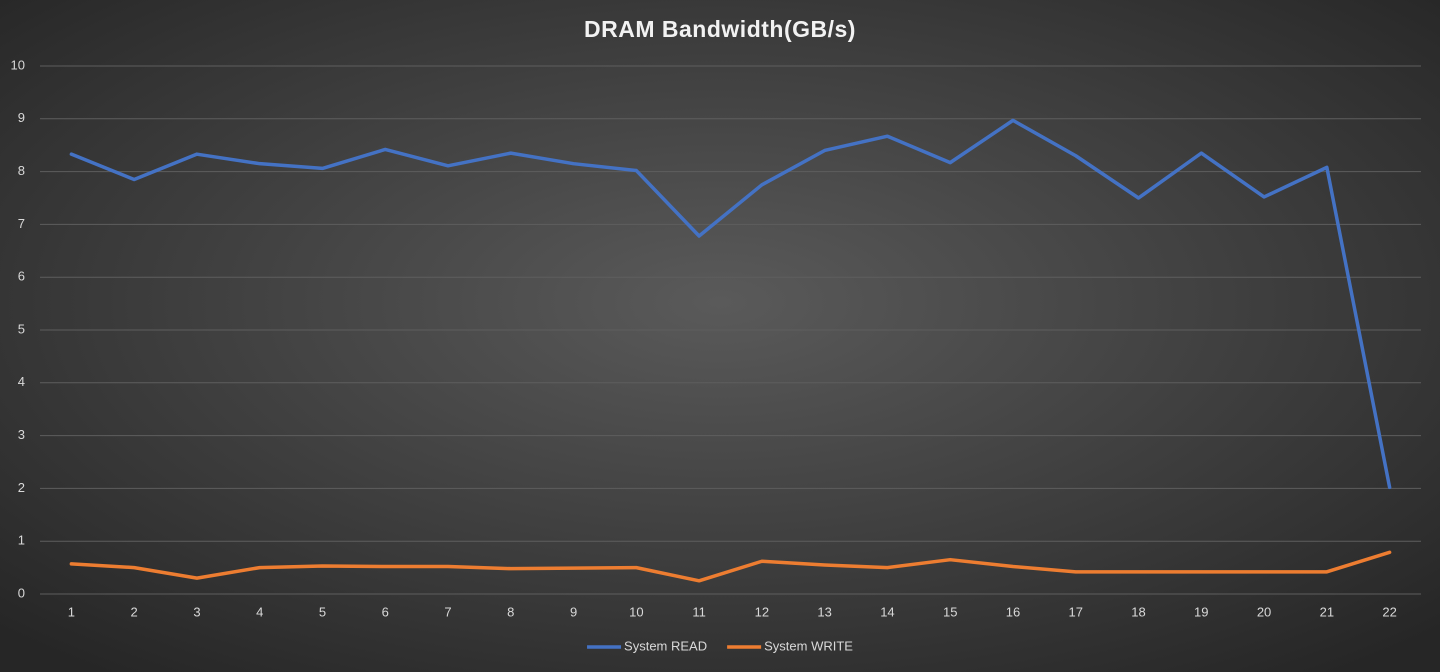 The width and height of the screenshot is (1440, 672). I want to click on x-tick-label: 16, so click(1013, 611).